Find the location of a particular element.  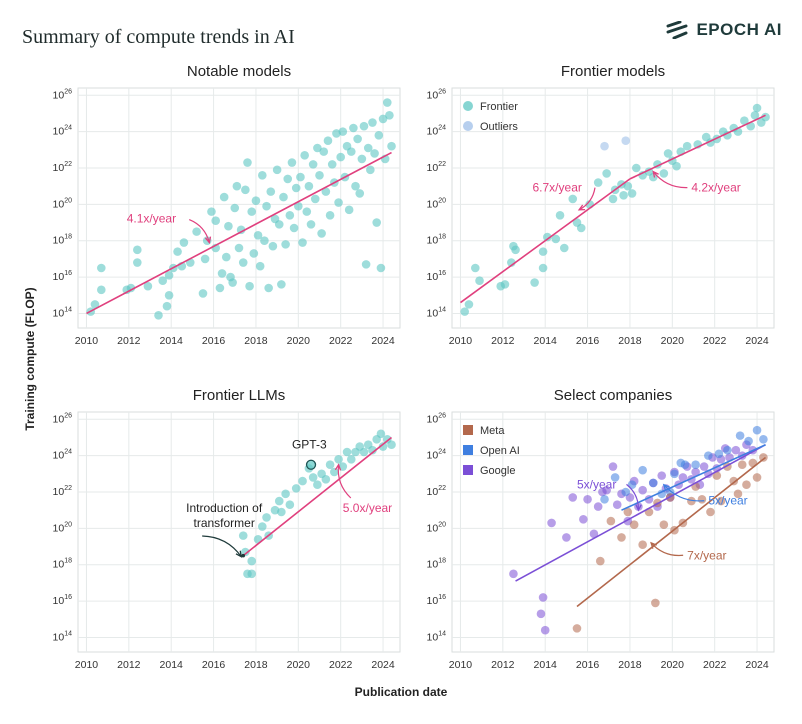

y-tick-label: 1022 is located at coordinates (437, 491).